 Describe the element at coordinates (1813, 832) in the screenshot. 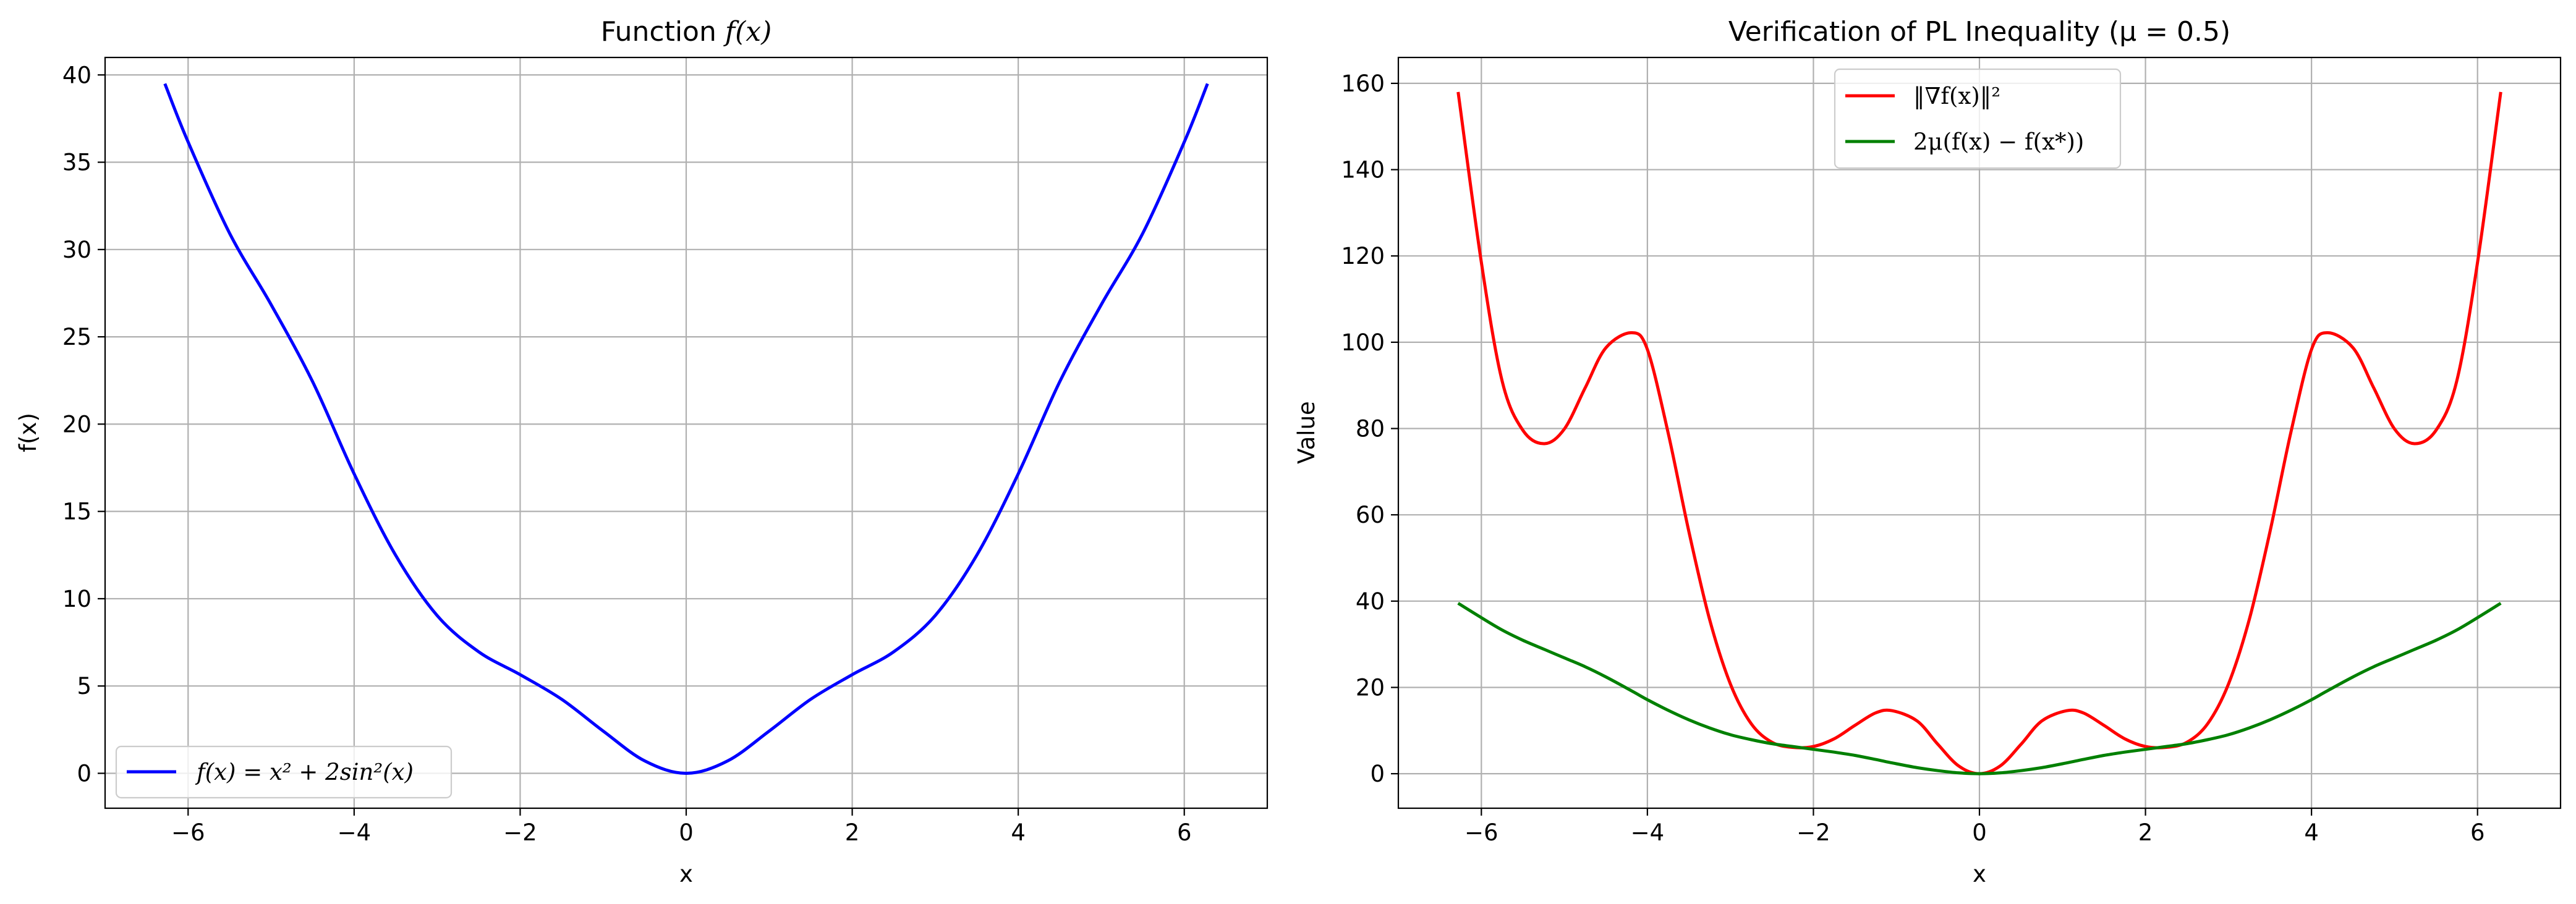

I see `right-x-tick-label: −2` at that location.